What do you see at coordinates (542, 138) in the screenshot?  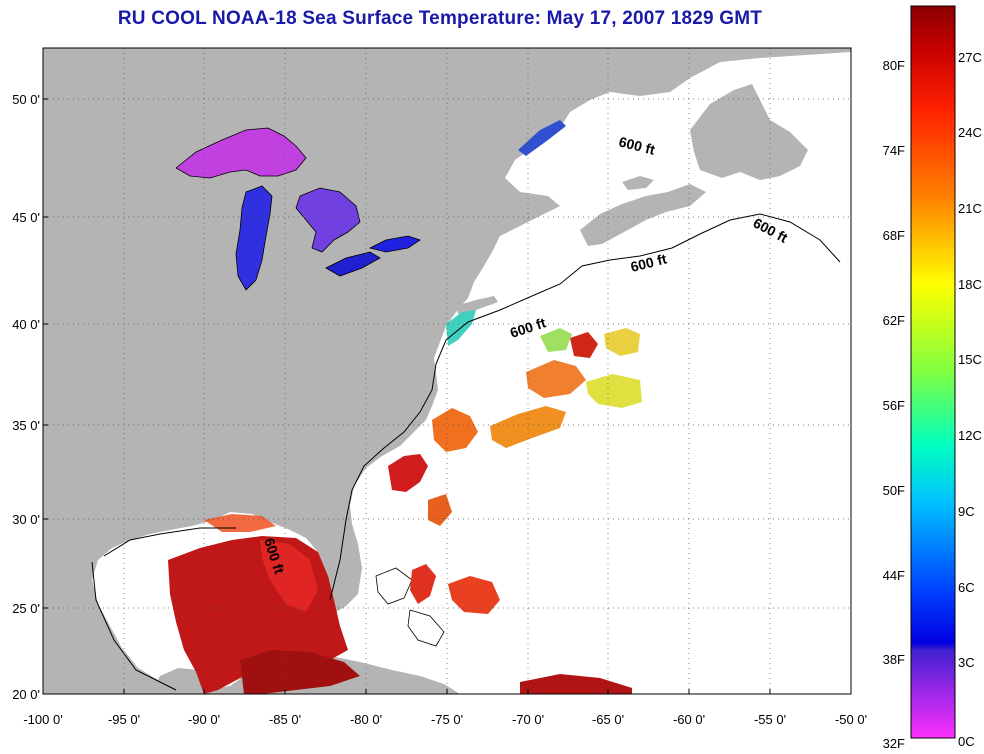 I see `stlawrence-sst` at bounding box center [542, 138].